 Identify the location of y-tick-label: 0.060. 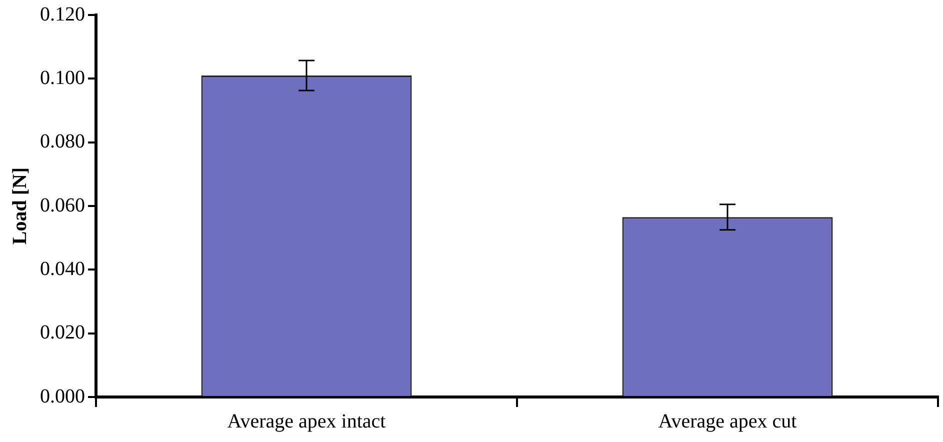
(62, 205).